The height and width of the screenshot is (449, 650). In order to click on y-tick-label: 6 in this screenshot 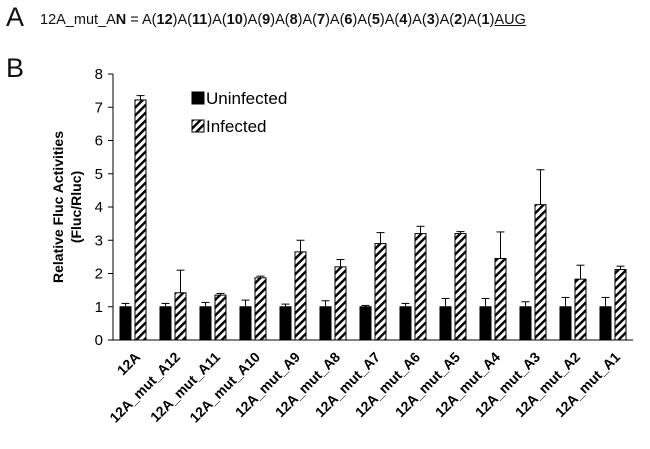, I will do `click(99, 141)`.